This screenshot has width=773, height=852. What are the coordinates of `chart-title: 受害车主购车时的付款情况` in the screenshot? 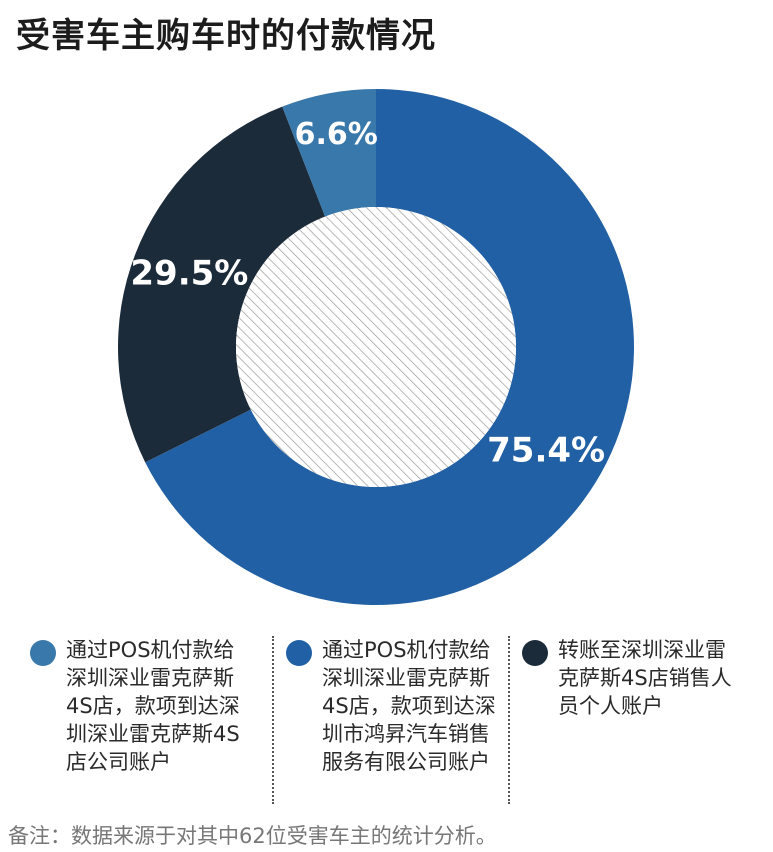 It's located at (226, 36).